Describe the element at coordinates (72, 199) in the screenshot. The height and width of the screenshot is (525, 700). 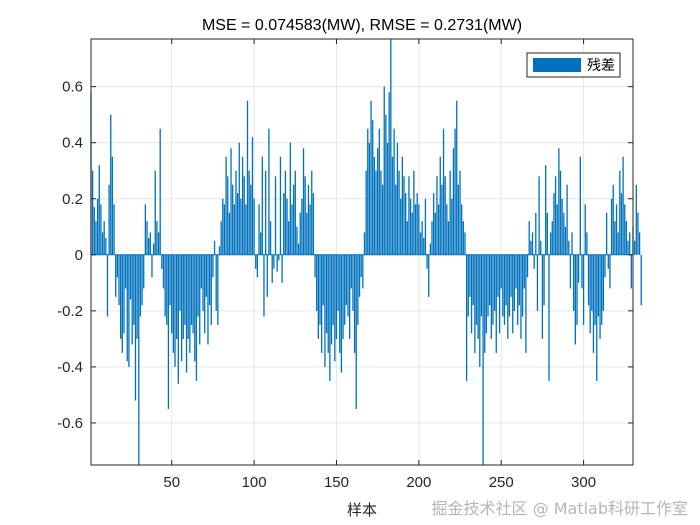
I see `y-tick-label: 0.2` at that location.